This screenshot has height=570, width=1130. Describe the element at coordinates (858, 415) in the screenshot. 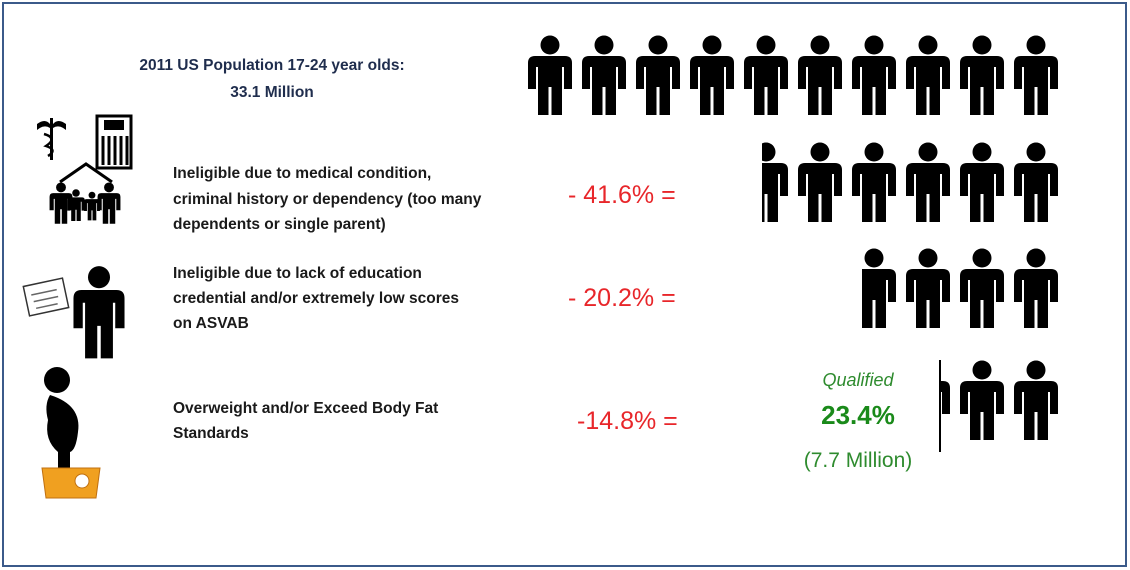

I see `qualified-percent: 23.4%` at that location.